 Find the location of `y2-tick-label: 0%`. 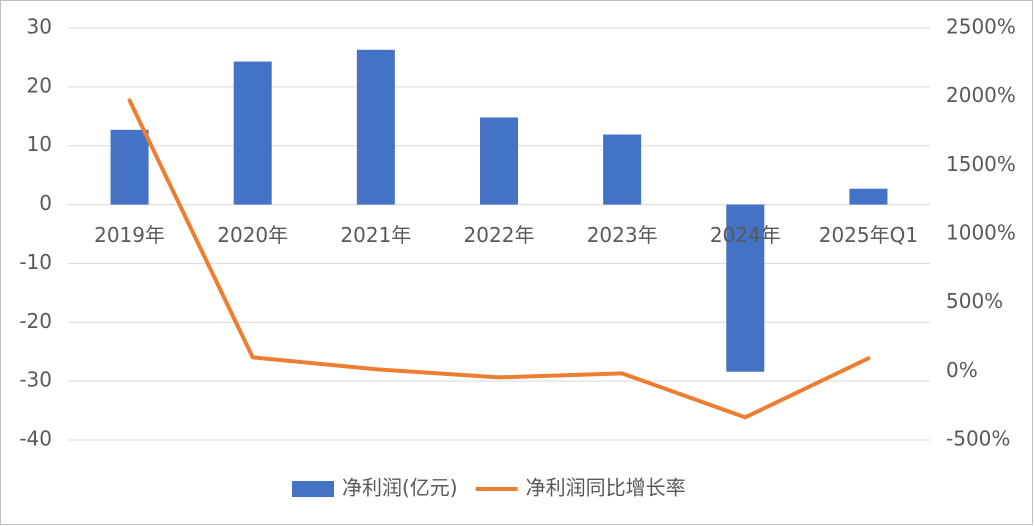

y2-tick-label: 0% is located at coordinates (962, 370).